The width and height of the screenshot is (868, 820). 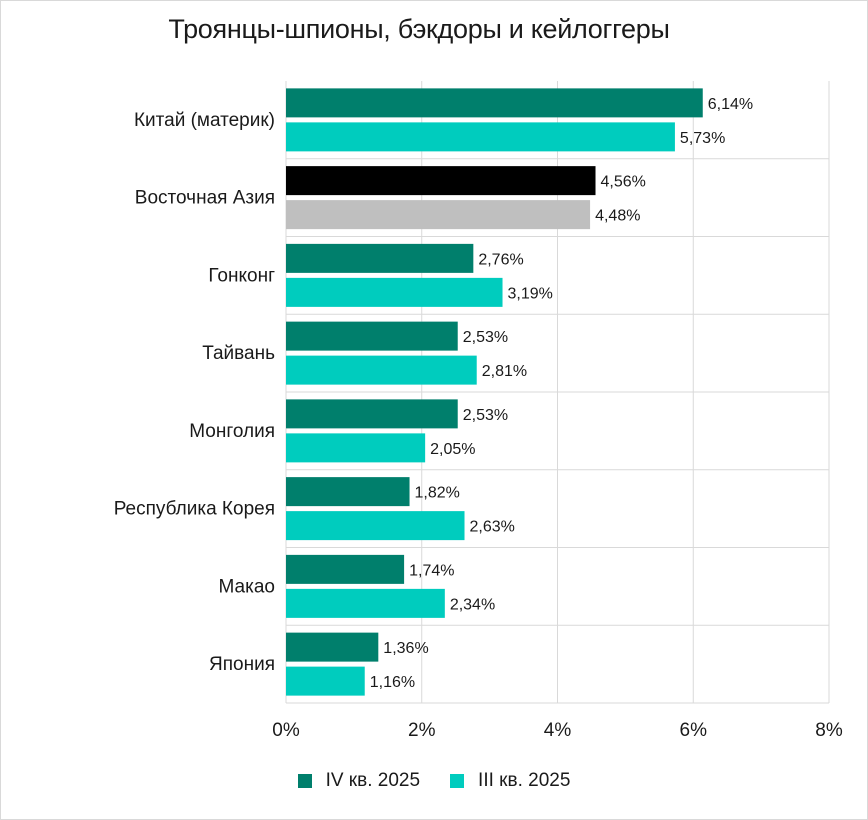 I want to click on data-label: 2,05%, so click(x=452, y=449).